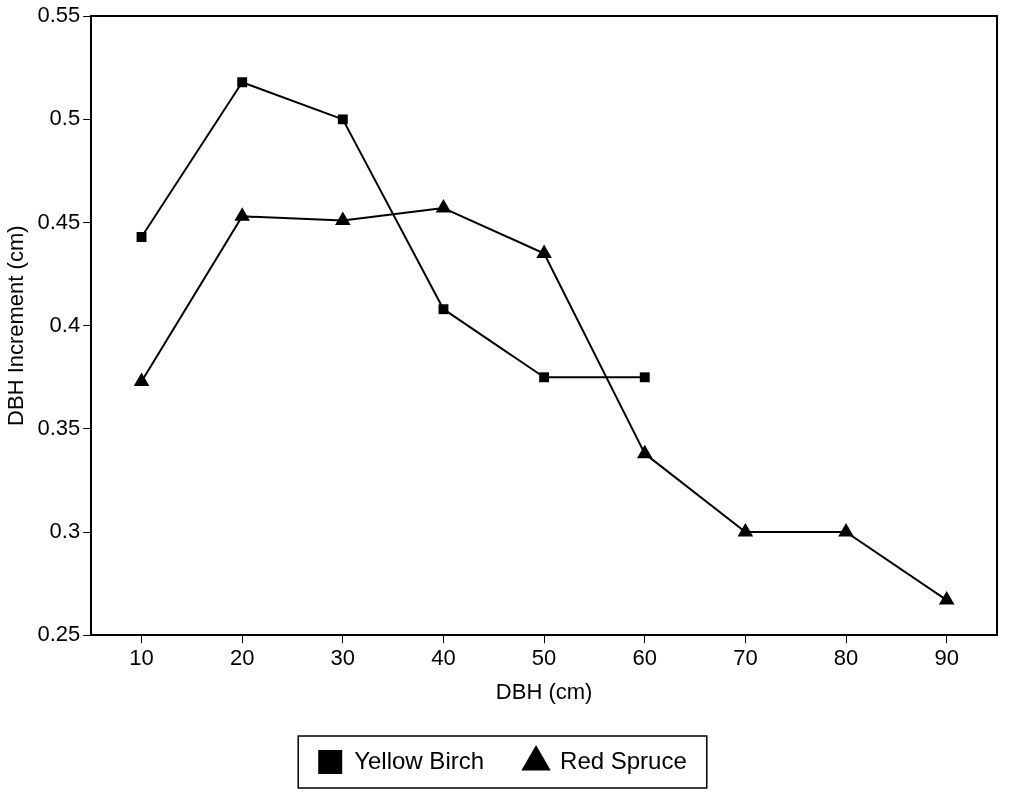  I want to click on x-tick-label: 70, so click(745, 658).